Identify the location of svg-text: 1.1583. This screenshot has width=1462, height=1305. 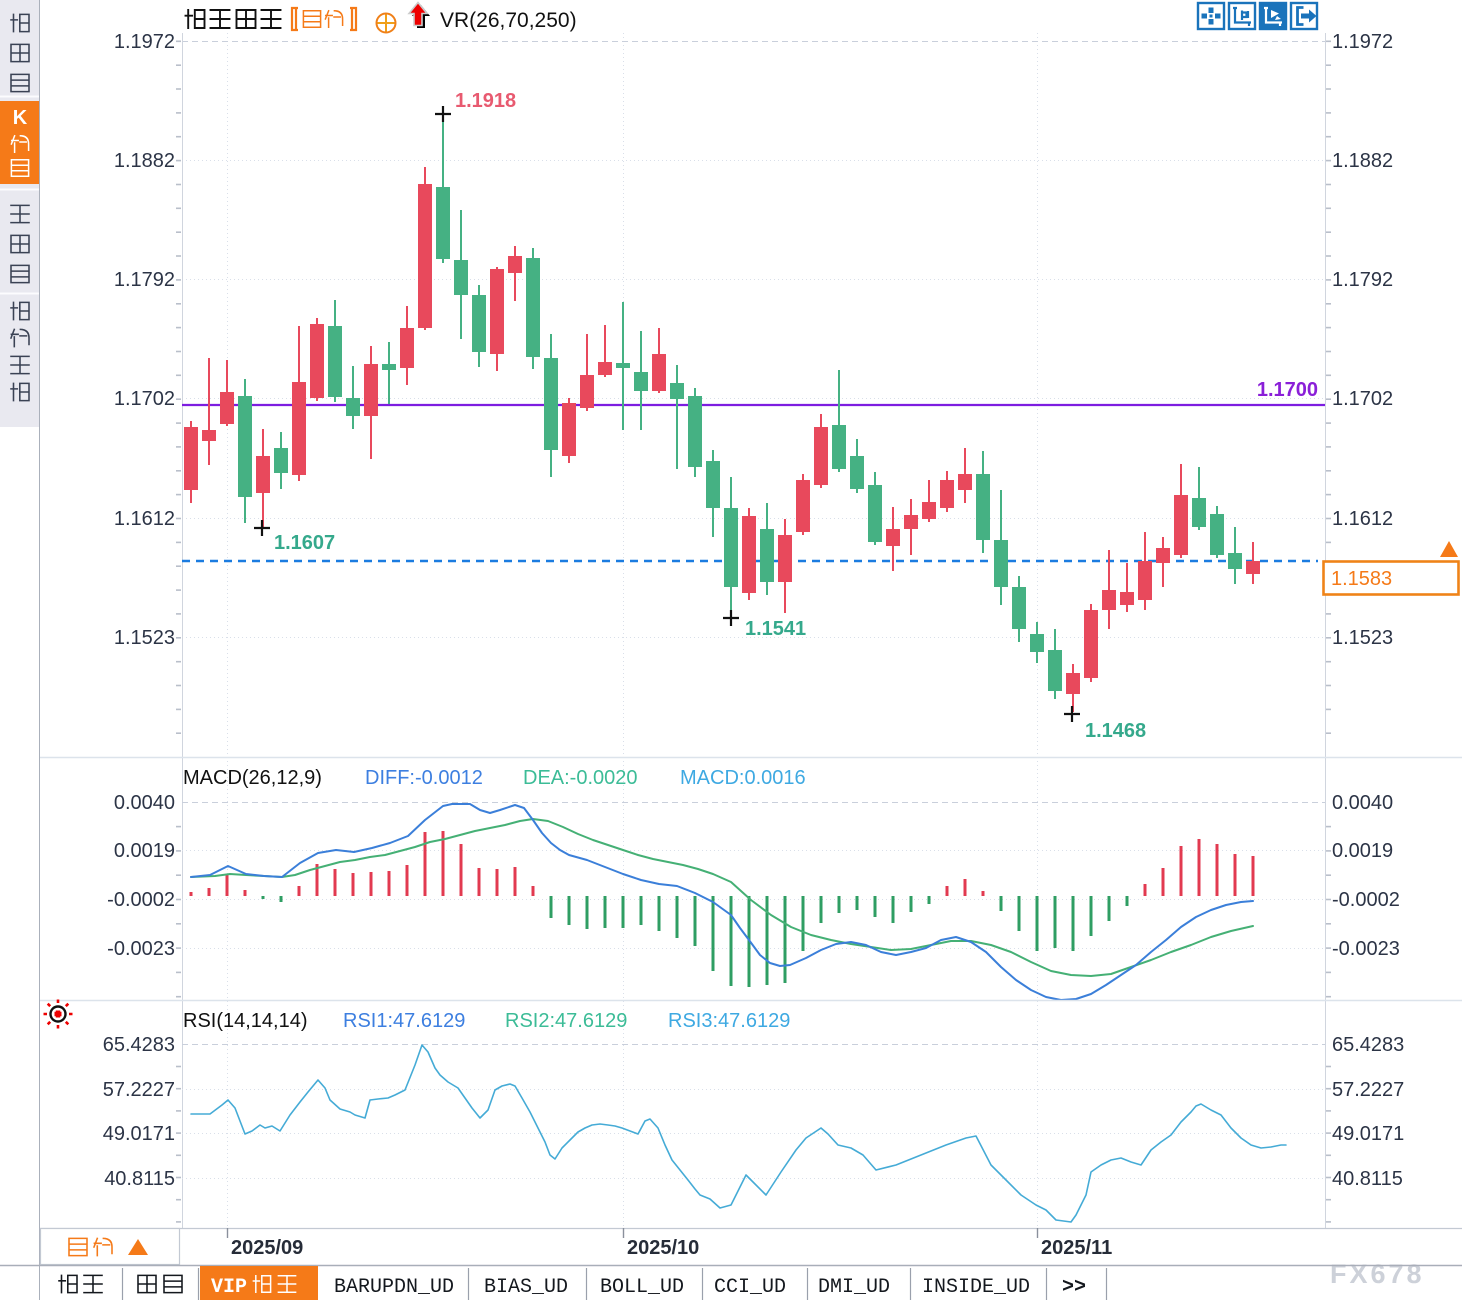
(1361, 579).